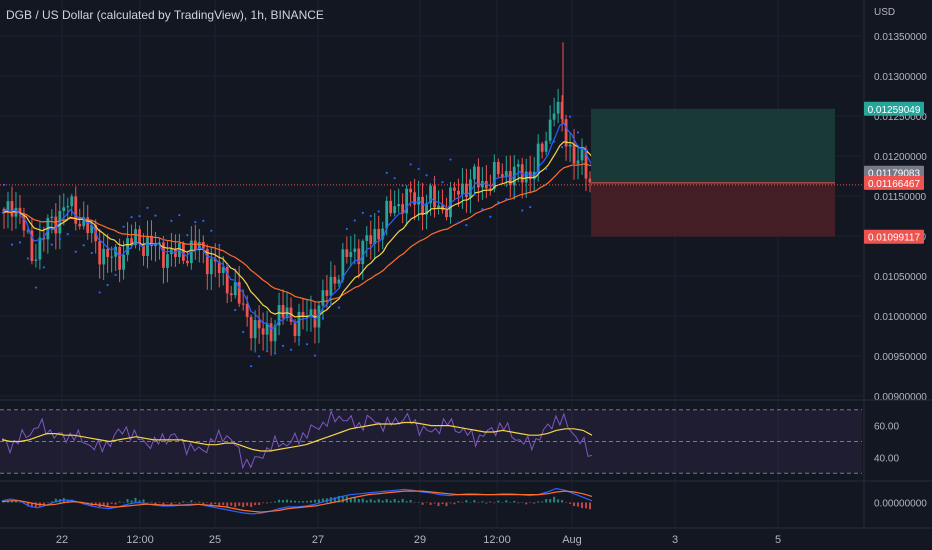 The width and height of the screenshot is (932, 550). Describe the element at coordinates (900, 77) in the screenshot. I see `price-axis-label: 0.01300000` at that location.